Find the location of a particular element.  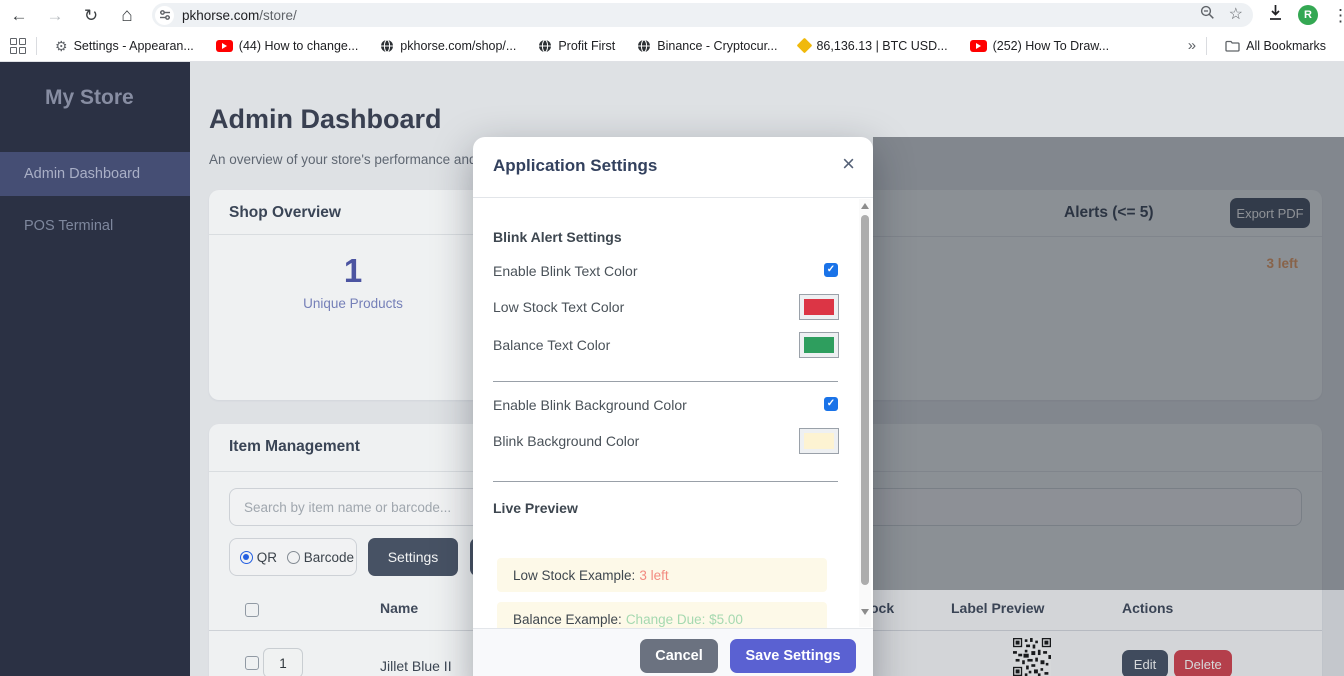

radio-qr-icon is located at coordinates (246, 557).